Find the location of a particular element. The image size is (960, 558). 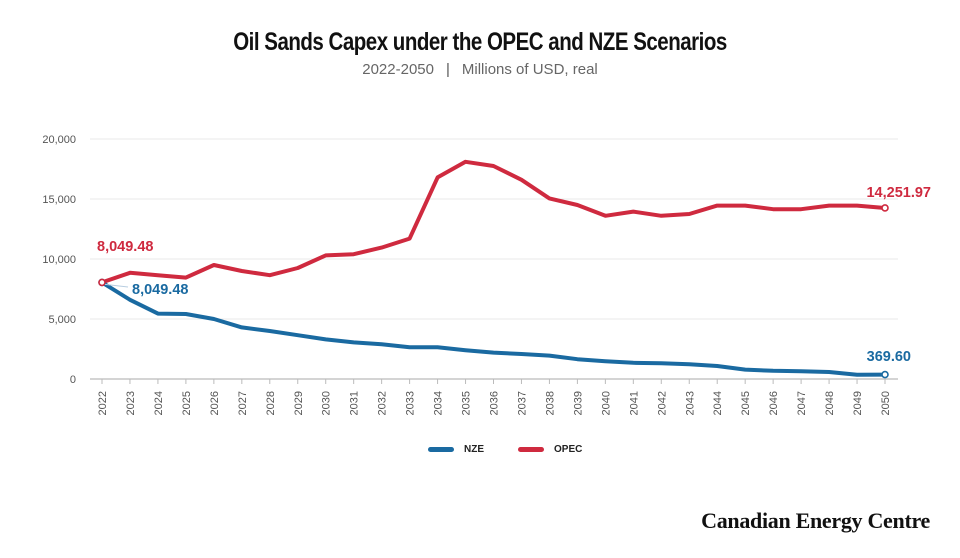

x-tick-label: 2045 is located at coordinates (746, 403).